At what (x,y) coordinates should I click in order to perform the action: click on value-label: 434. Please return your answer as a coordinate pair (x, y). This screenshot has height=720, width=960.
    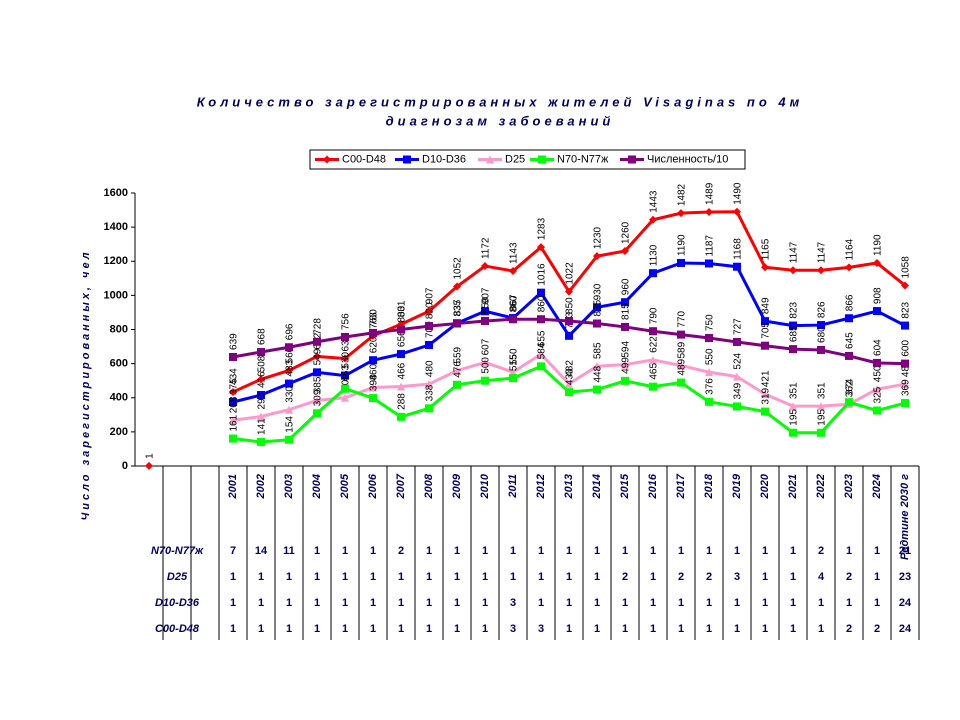
    Looking at the image, I should click on (234, 376).